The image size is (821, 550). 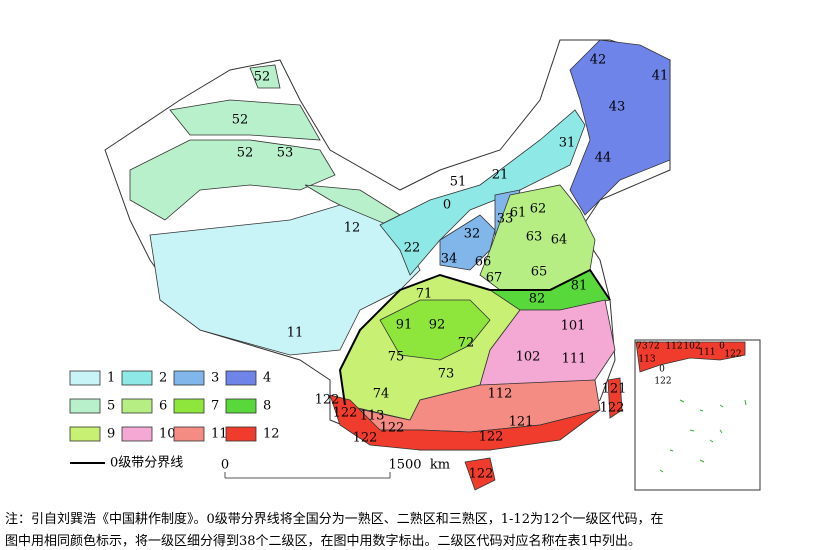 What do you see at coordinates (534, 237) in the screenshot?
I see `region-code: 63` at bounding box center [534, 237].